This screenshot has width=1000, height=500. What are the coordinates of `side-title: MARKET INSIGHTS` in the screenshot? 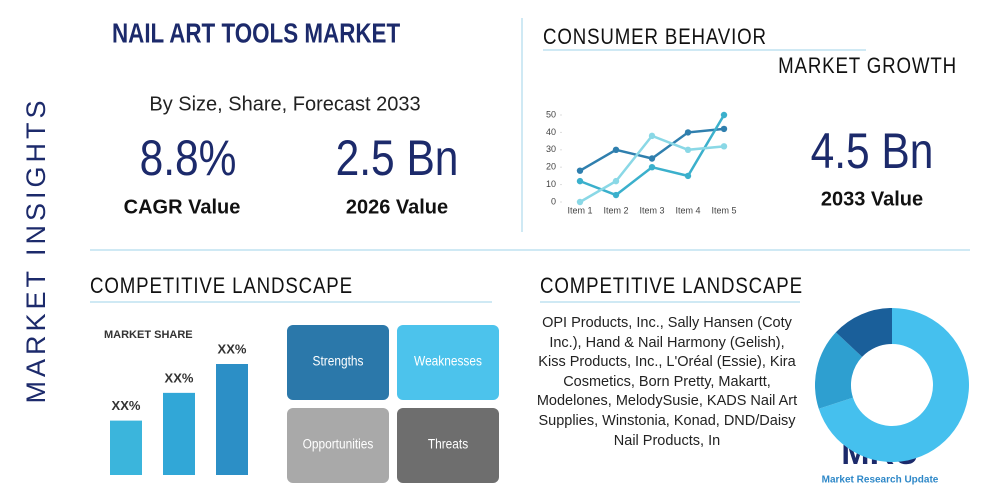 It's located at (36, 249).